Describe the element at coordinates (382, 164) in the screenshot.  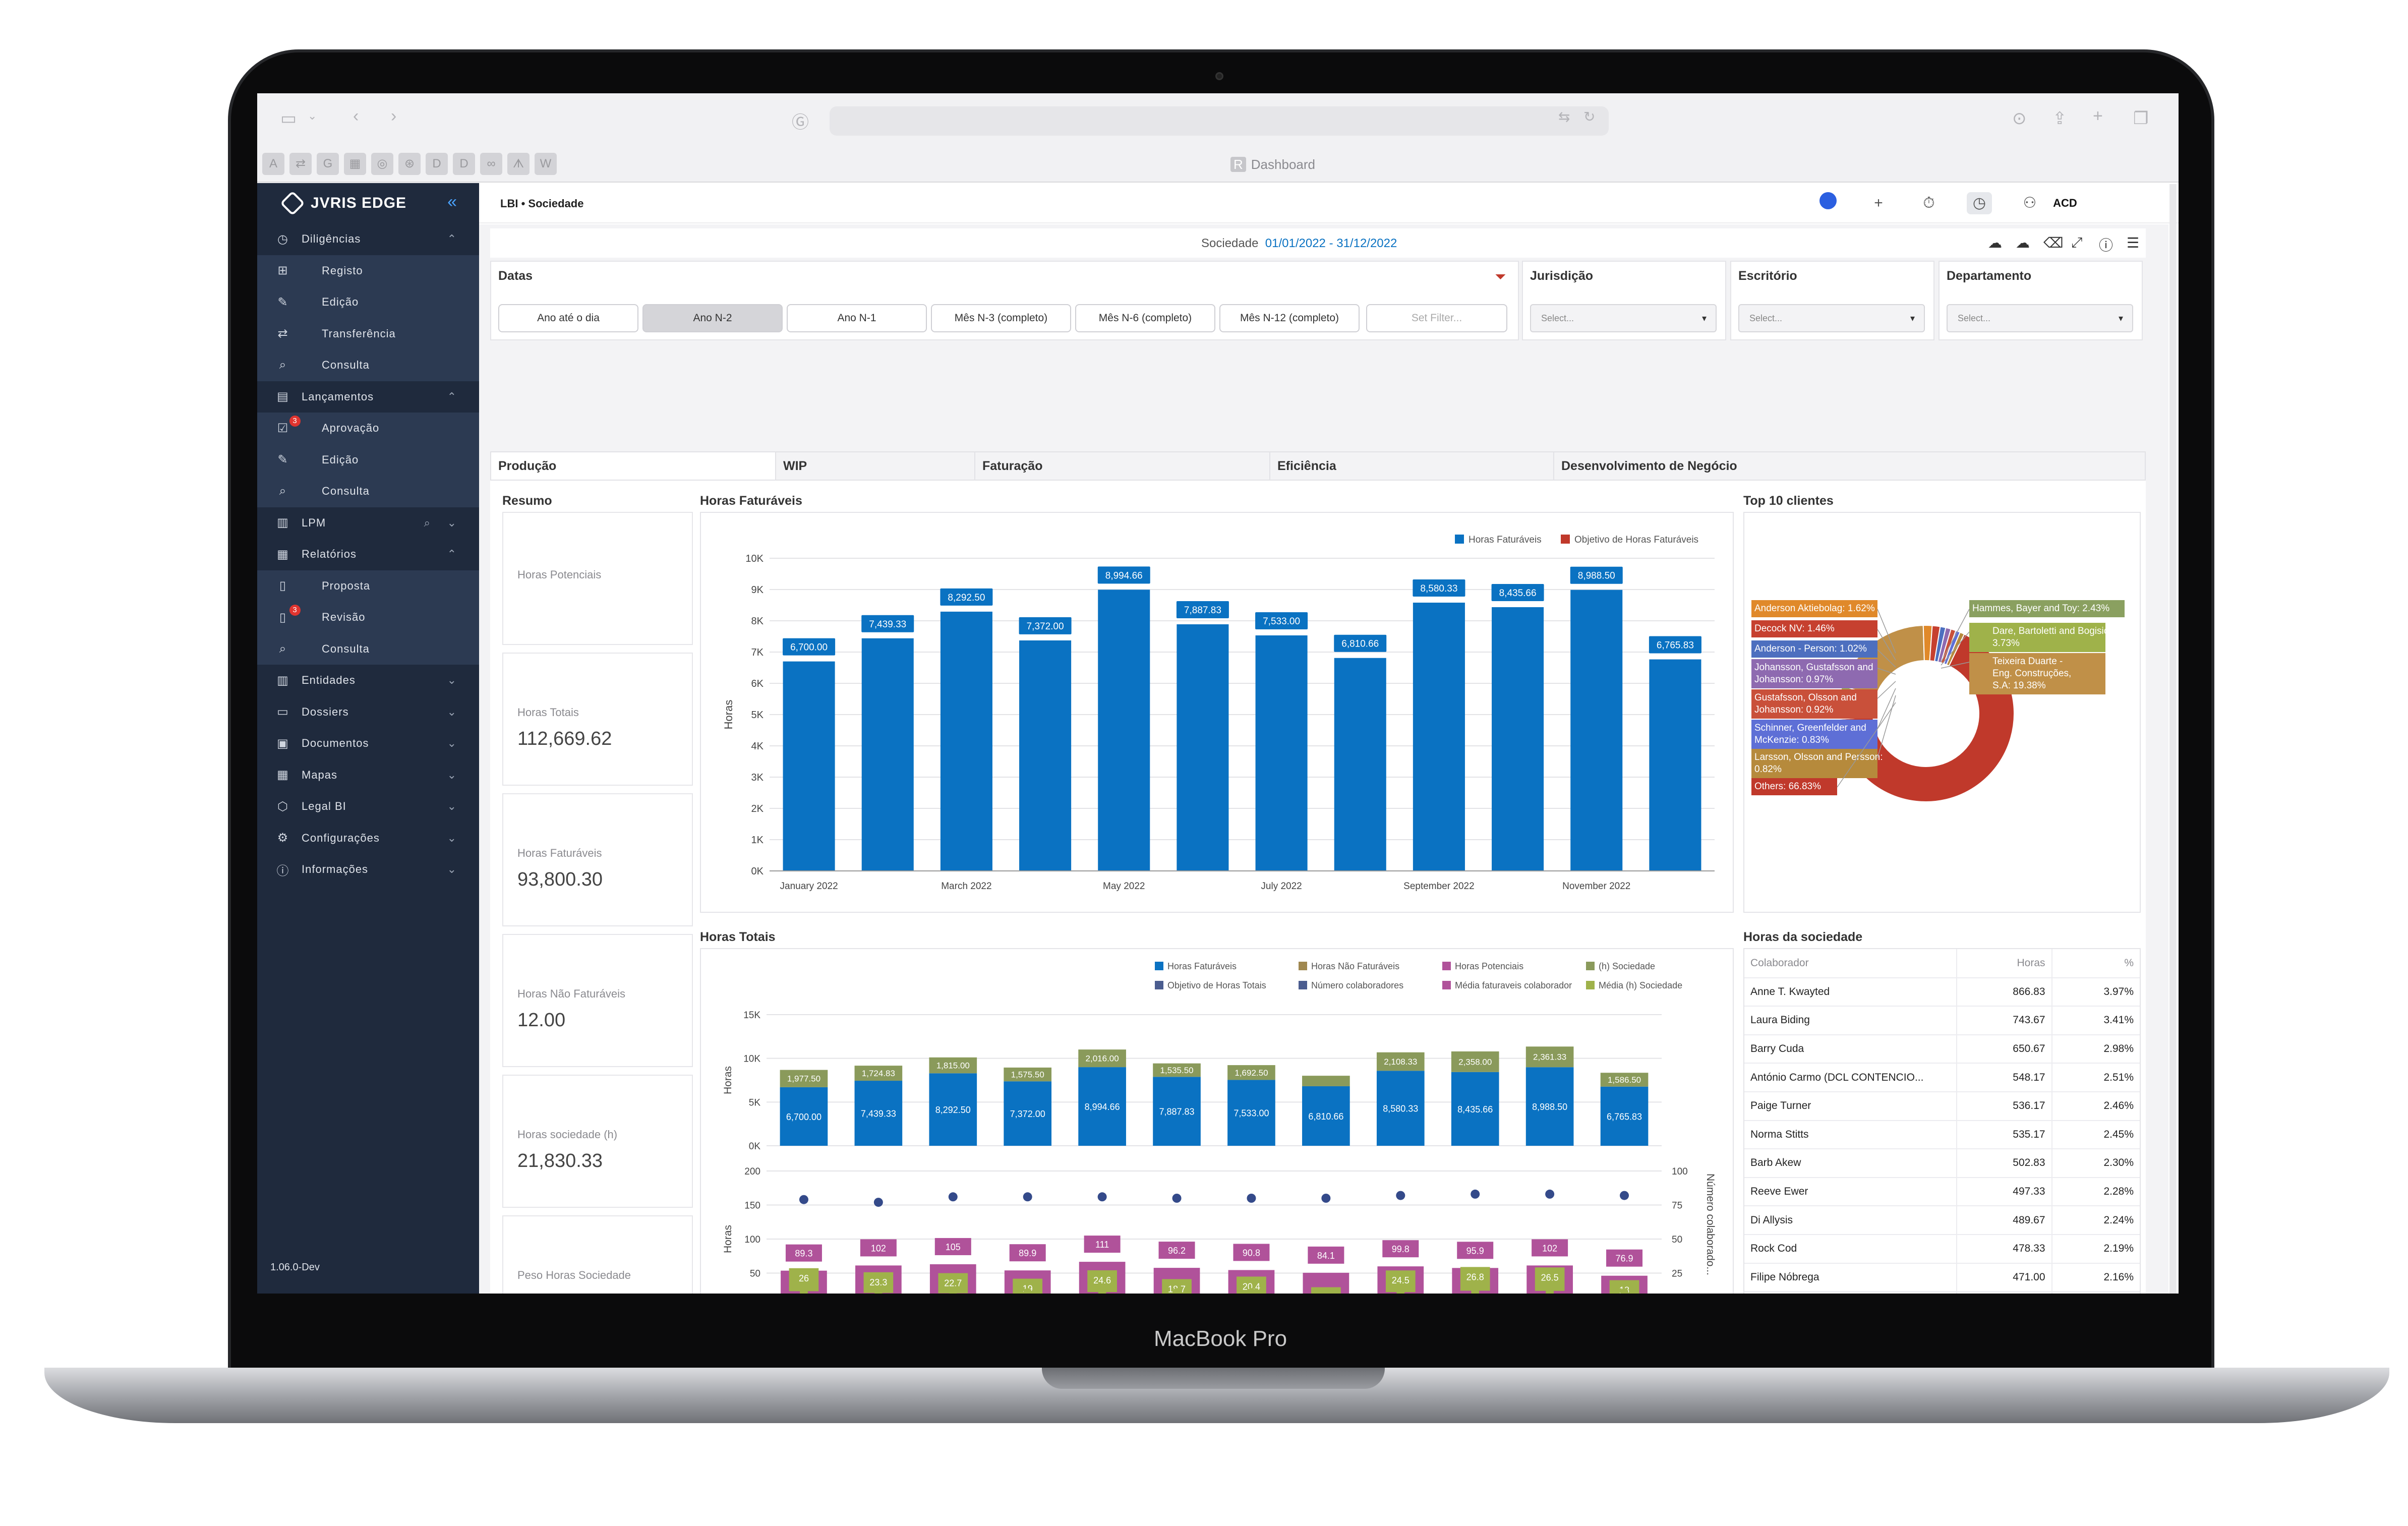
I see `pinned-tab: ◎` at that location.